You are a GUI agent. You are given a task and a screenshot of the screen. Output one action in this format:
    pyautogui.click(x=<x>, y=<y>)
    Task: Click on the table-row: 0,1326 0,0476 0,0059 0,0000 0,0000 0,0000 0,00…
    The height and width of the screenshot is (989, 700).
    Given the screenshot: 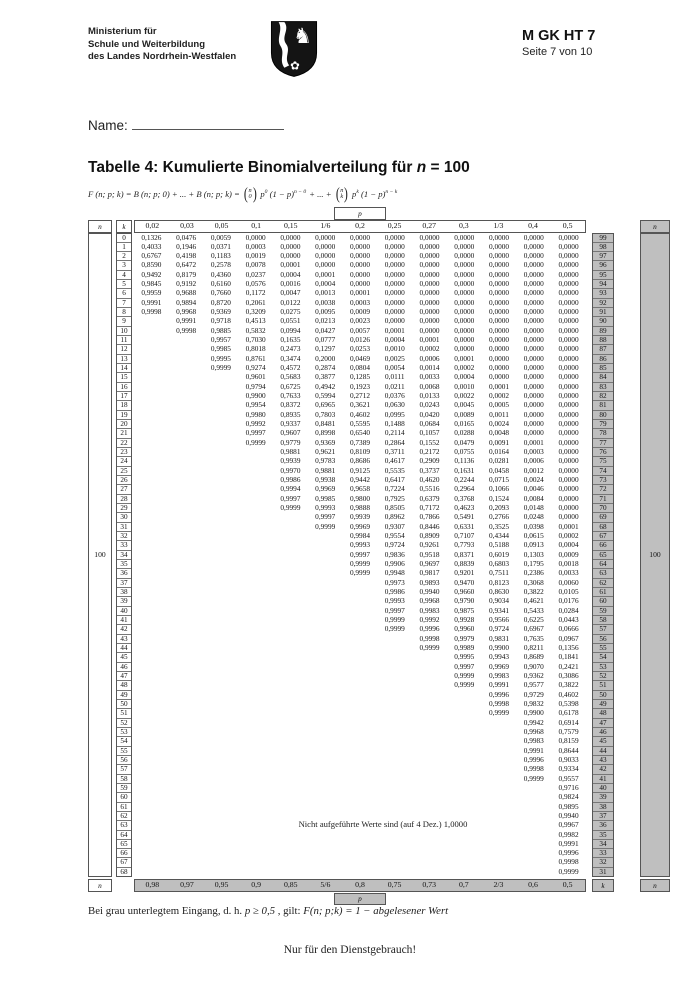 What is the action you would take?
    pyautogui.click(x=360, y=237)
    